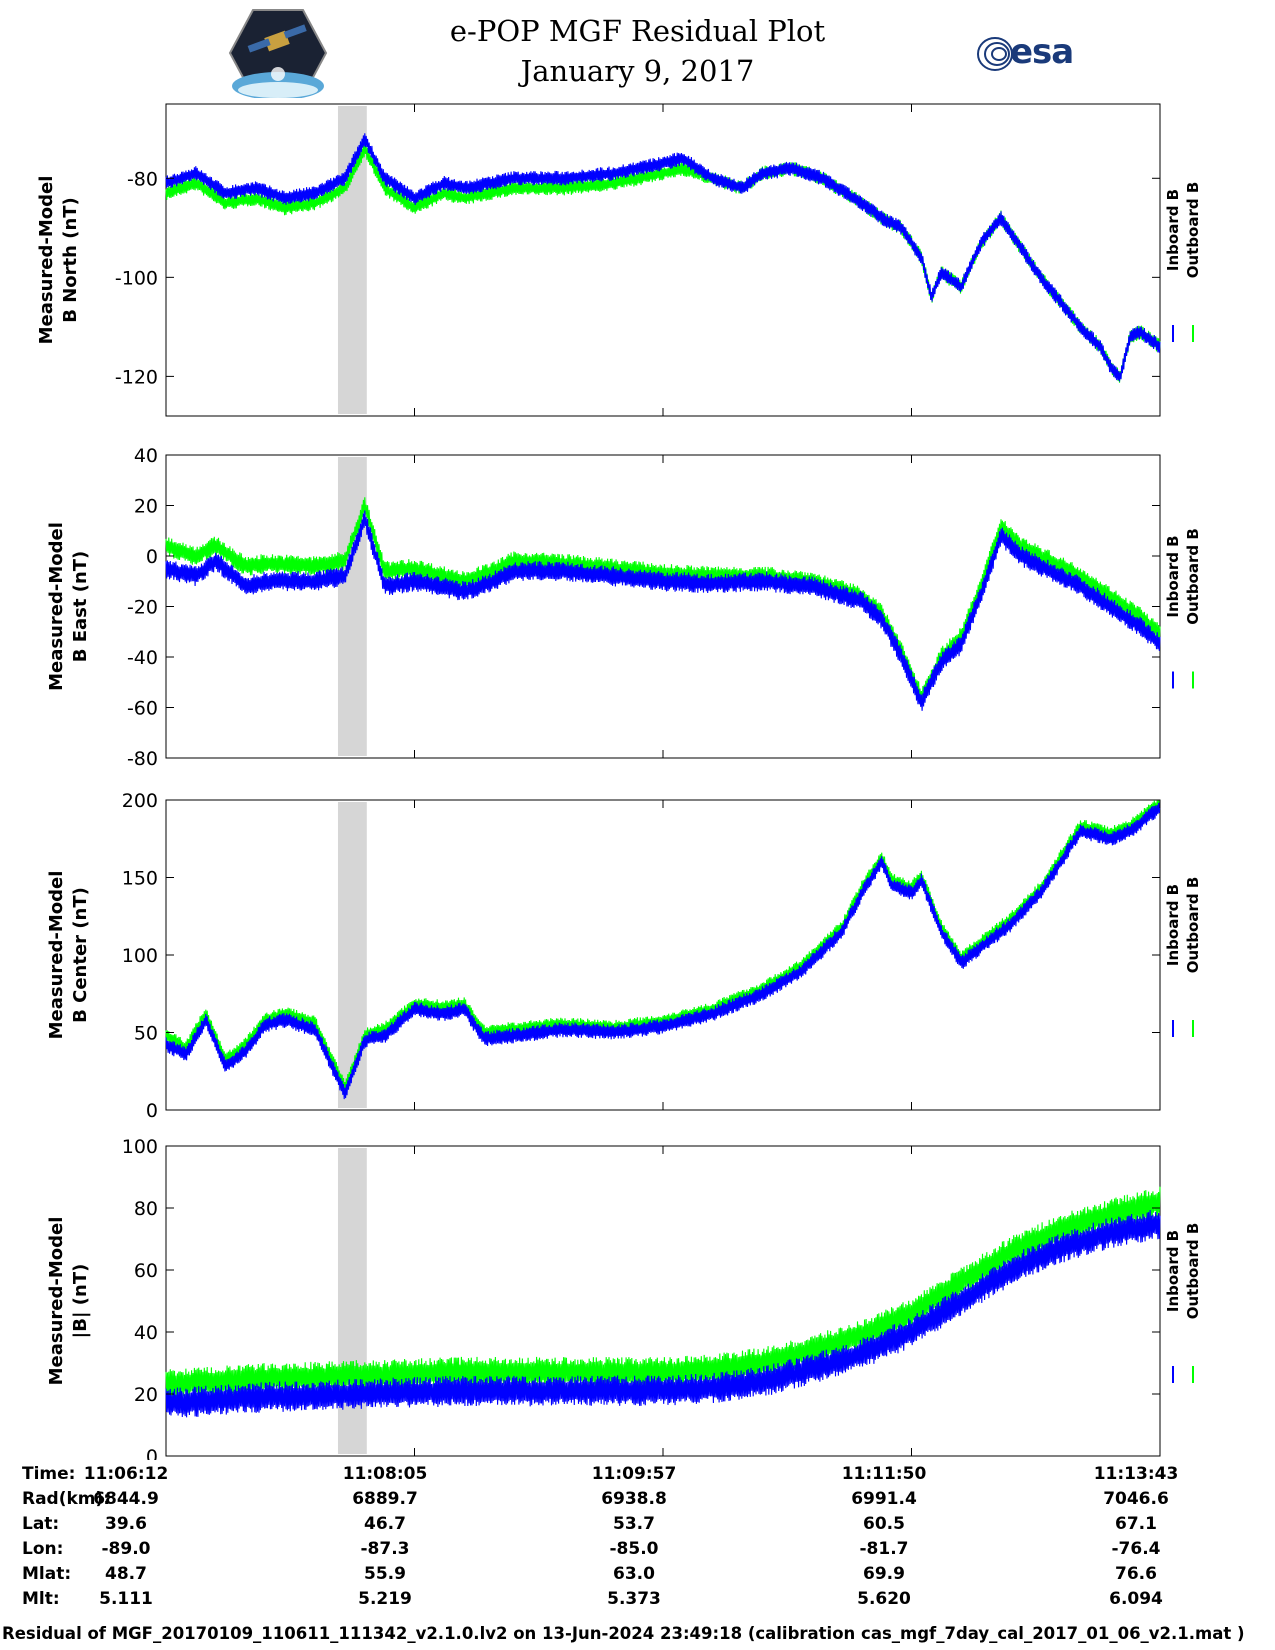 The image size is (1275, 1650). What do you see at coordinates (995, 54) in the screenshot?
I see `esa-swirl-icon` at bounding box center [995, 54].